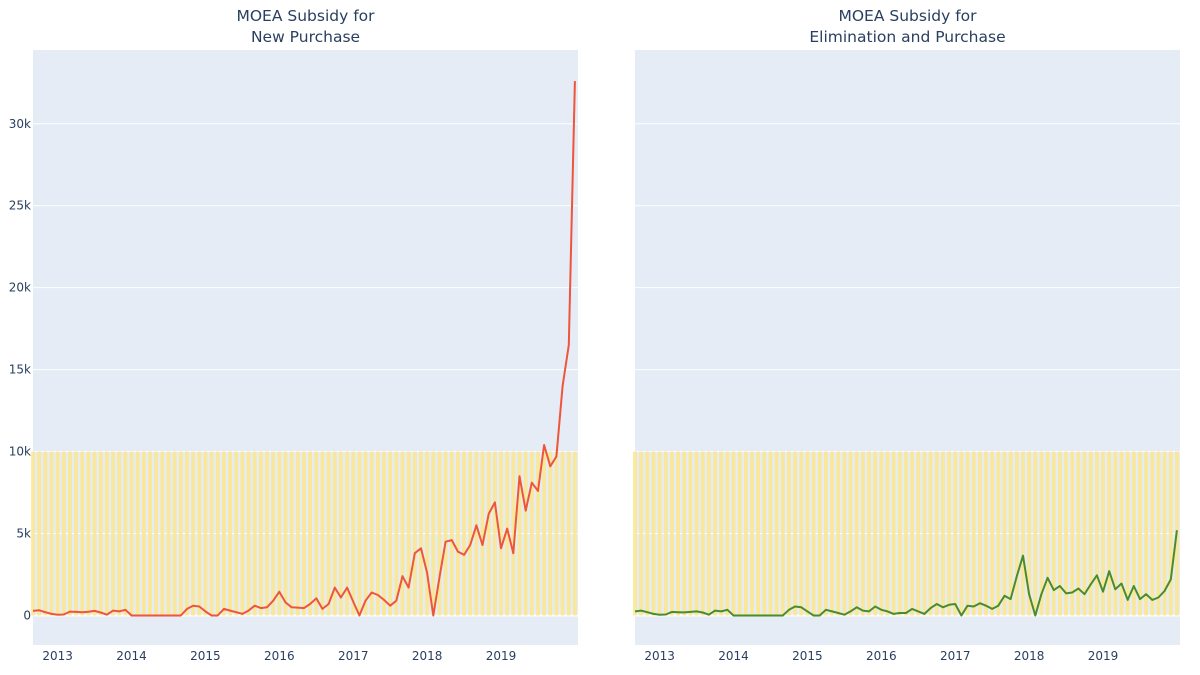 This screenshot has width=1200, height=675. What do you see at coordinates (427, 656) in the screenshot?
I see `x-tick-label: 2018` at bounding box center [427, 656].